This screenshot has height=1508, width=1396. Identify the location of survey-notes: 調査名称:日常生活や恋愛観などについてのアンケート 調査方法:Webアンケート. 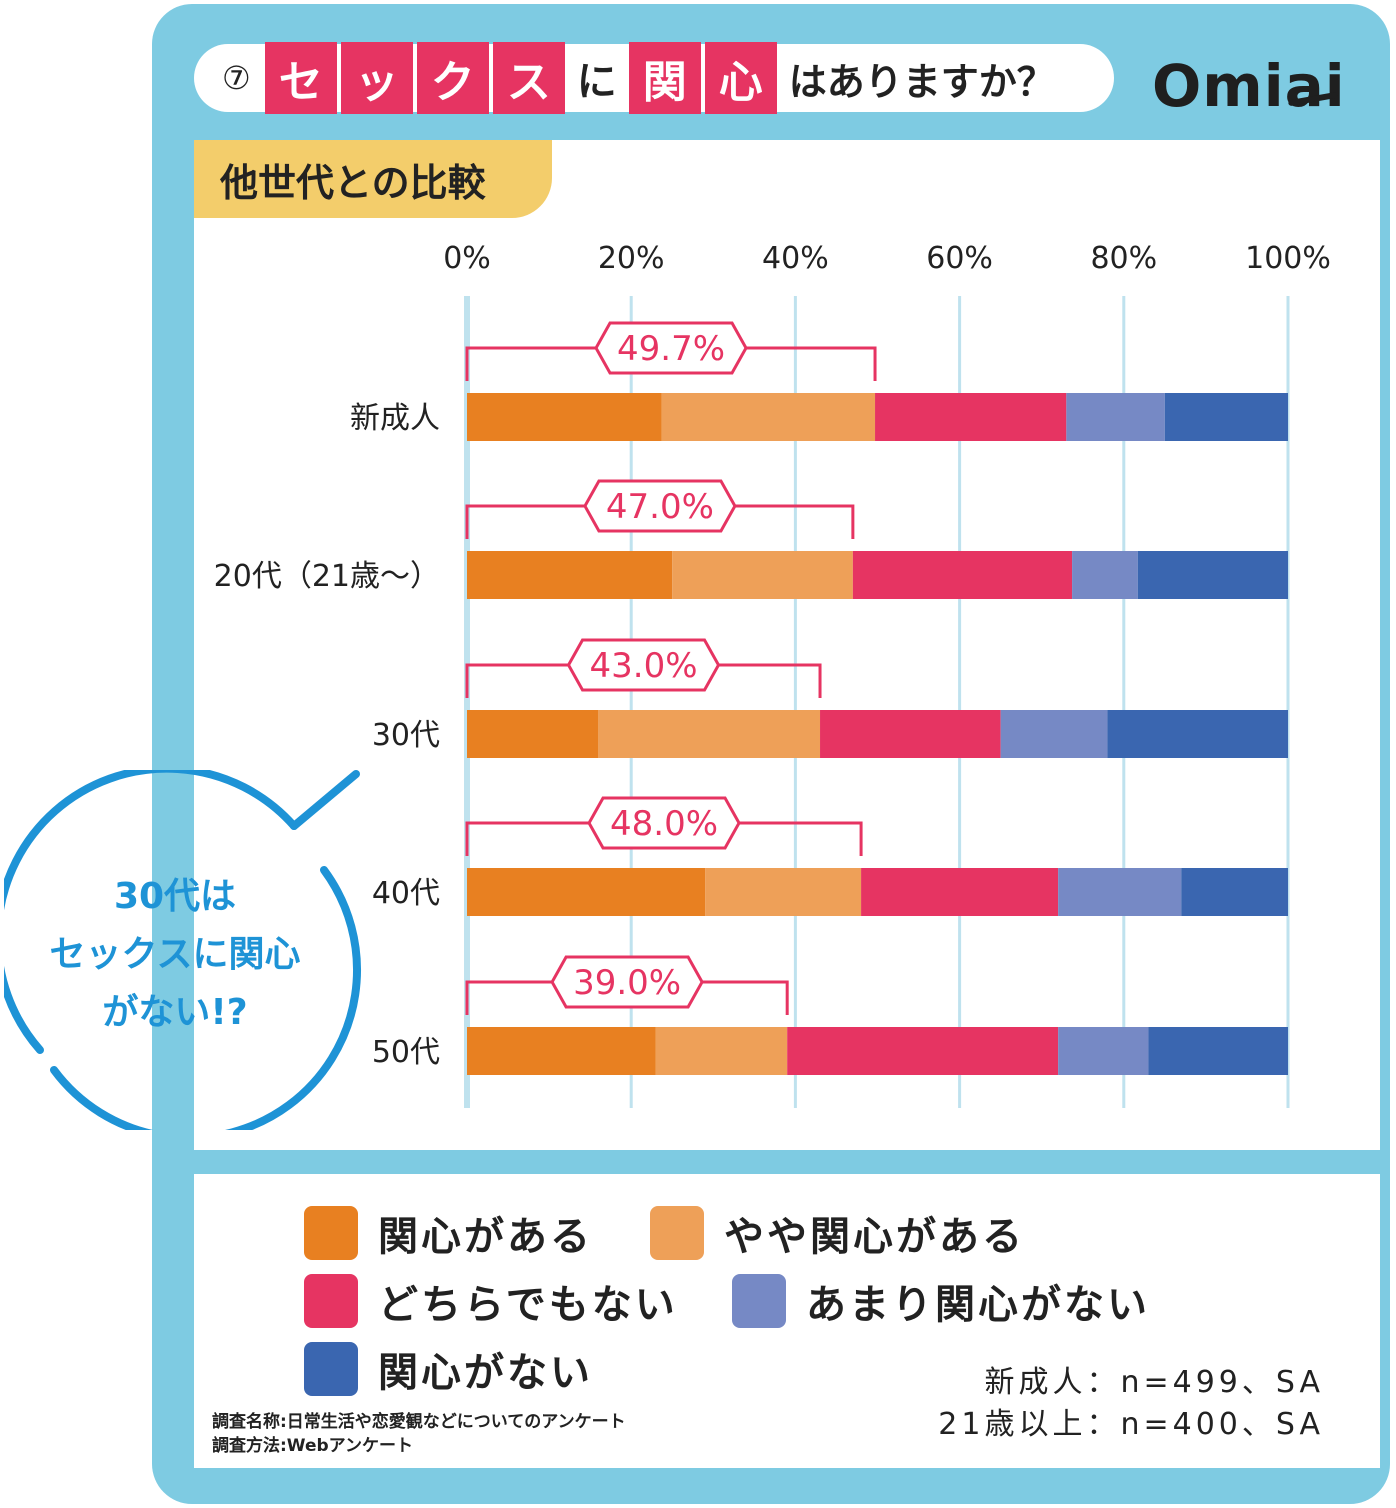
(419, 1434).